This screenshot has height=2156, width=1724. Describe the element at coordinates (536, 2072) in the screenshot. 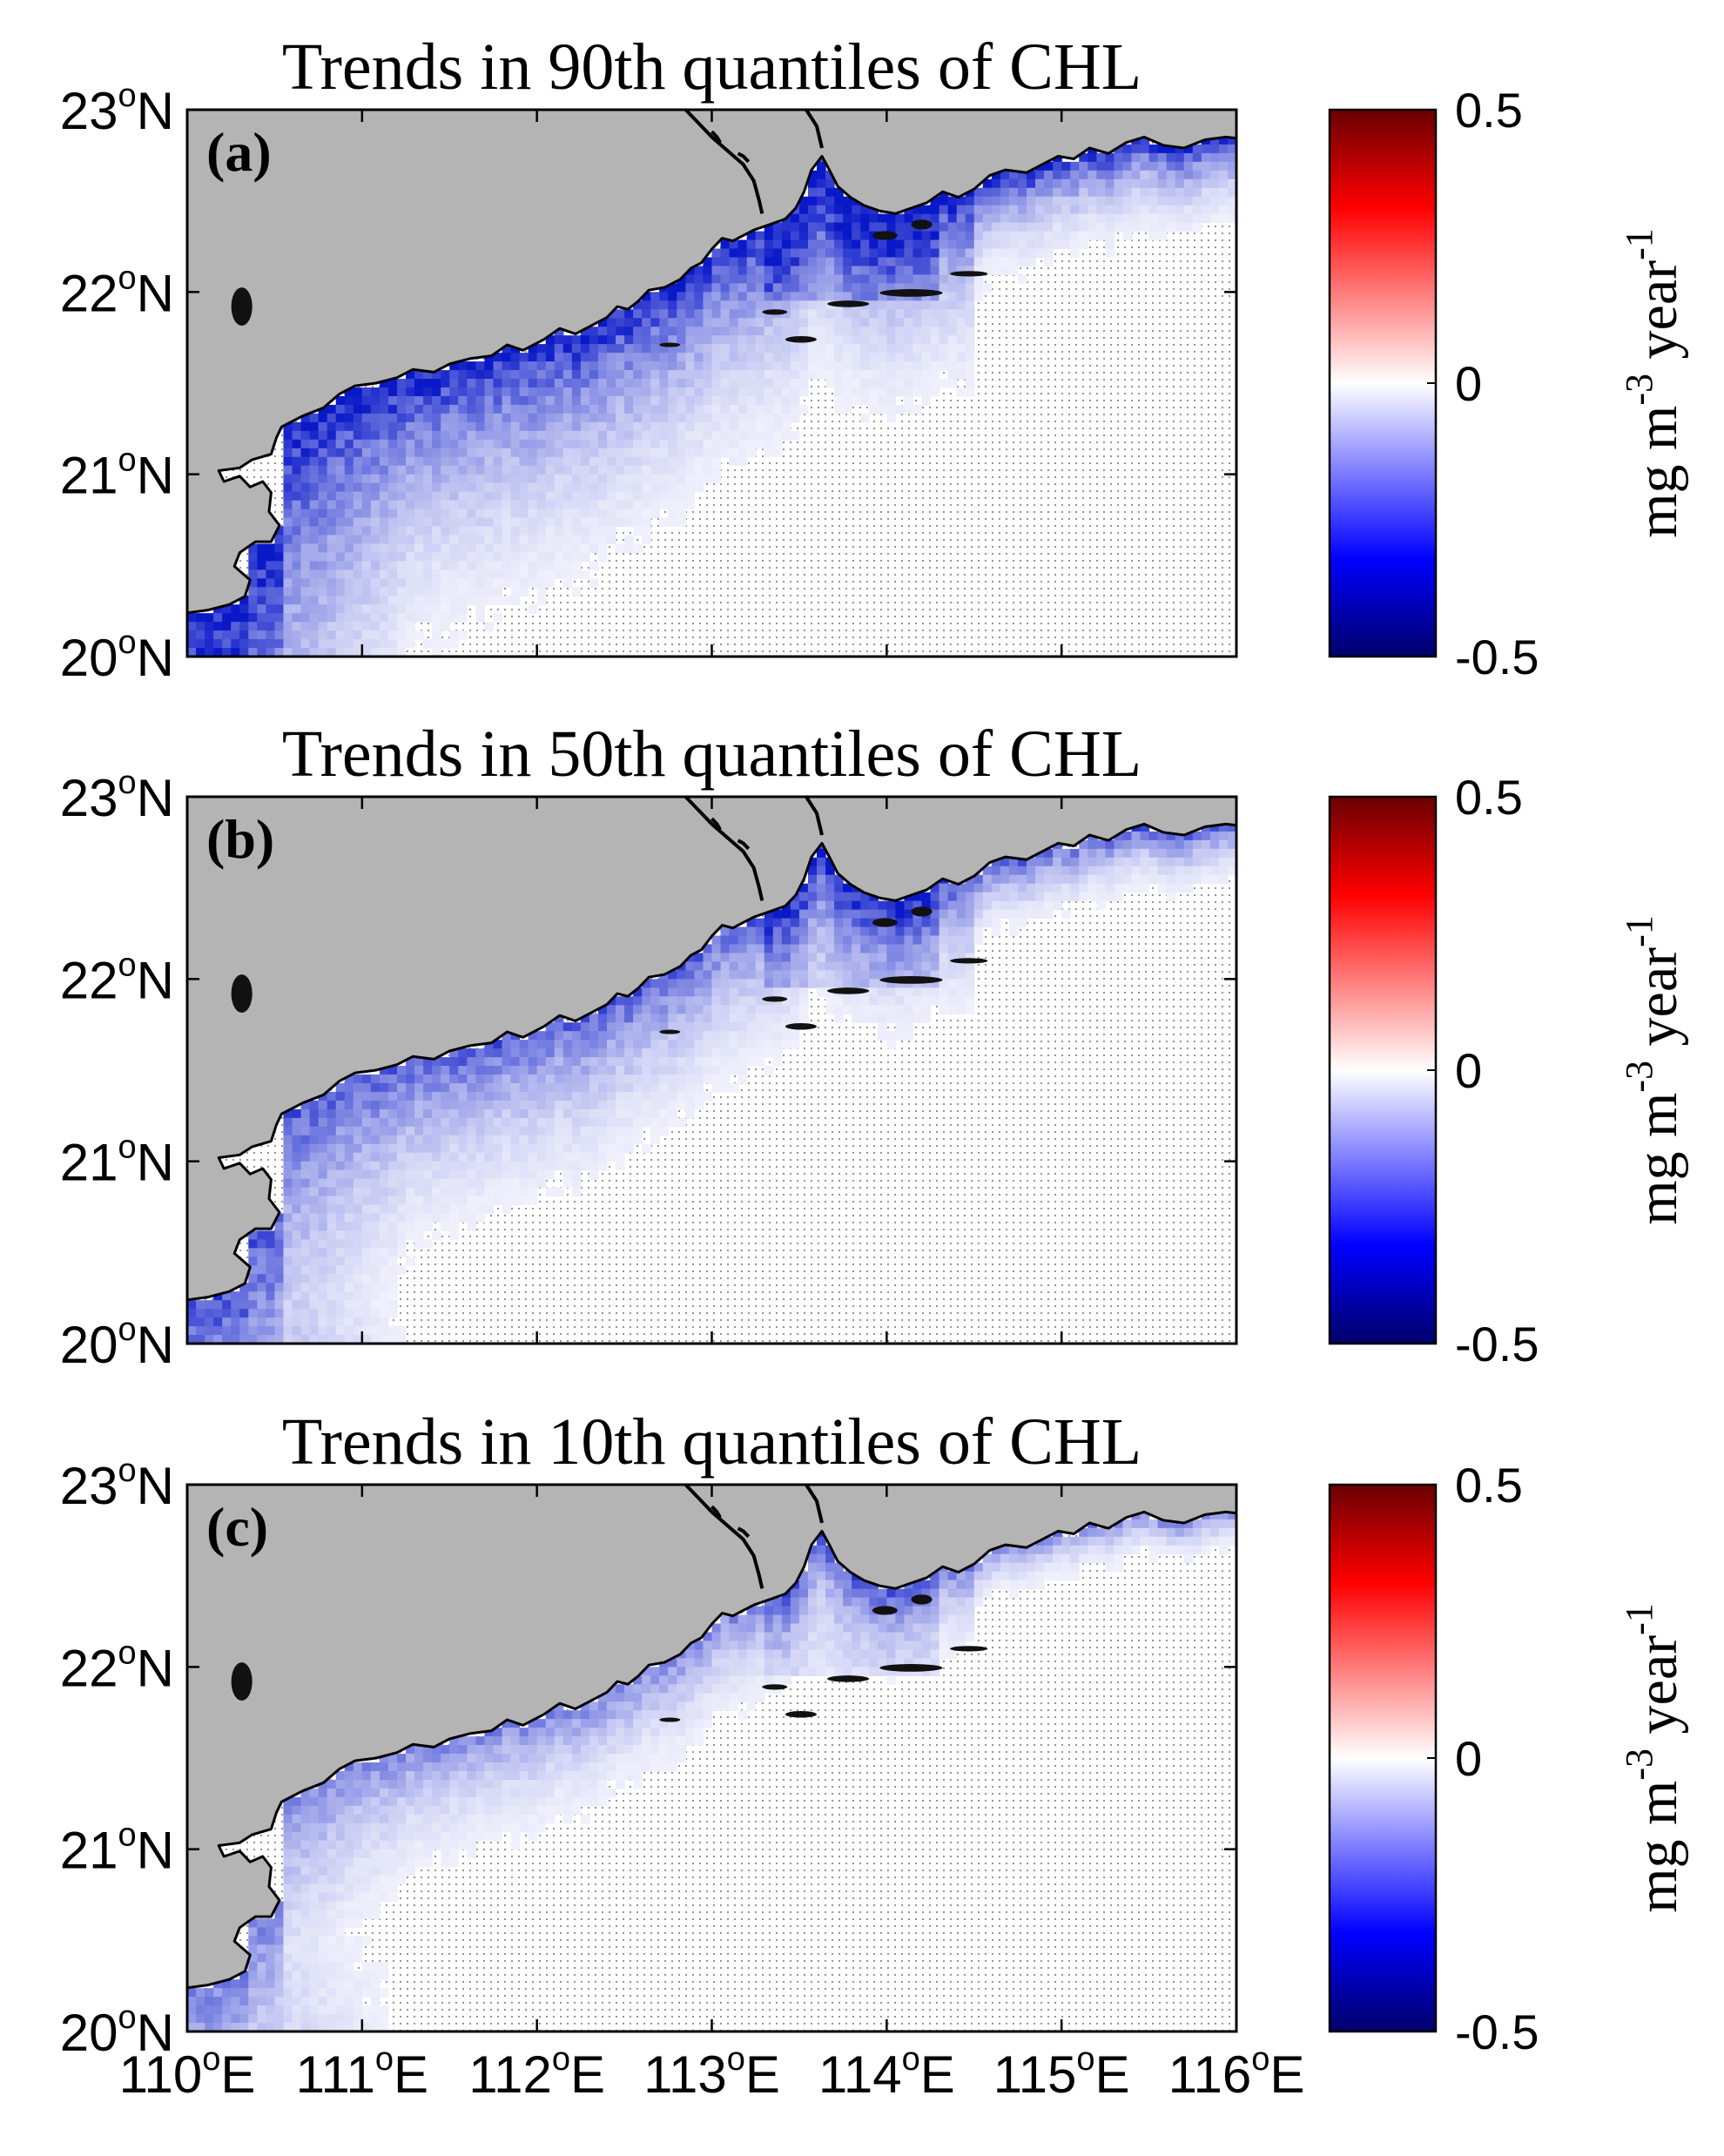

I see `longitude-label: 112oE` at that location.